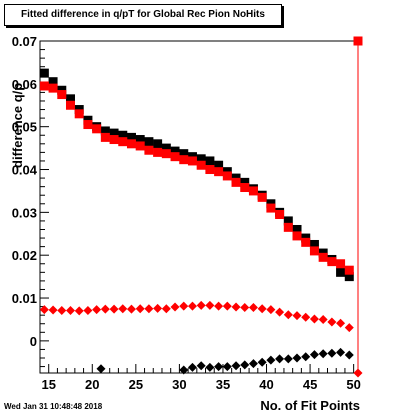 This screenshot has height=414, width=400. What do you see at coordinates (179, 384) in the screenshot?
I see `x-tick-label: 30` at bounding box center [179, 384].